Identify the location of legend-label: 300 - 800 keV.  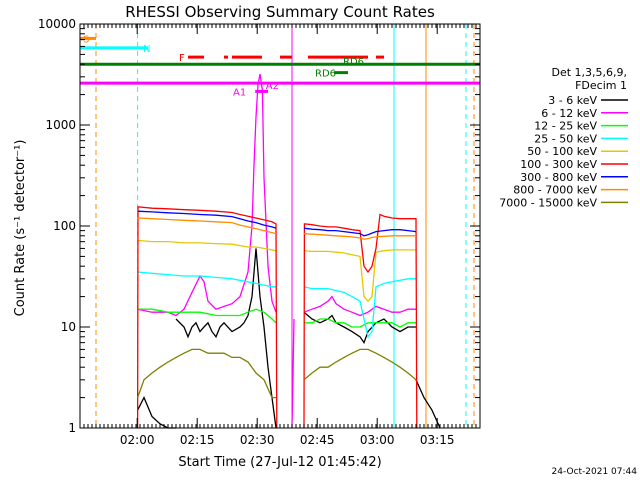
(558, 177).